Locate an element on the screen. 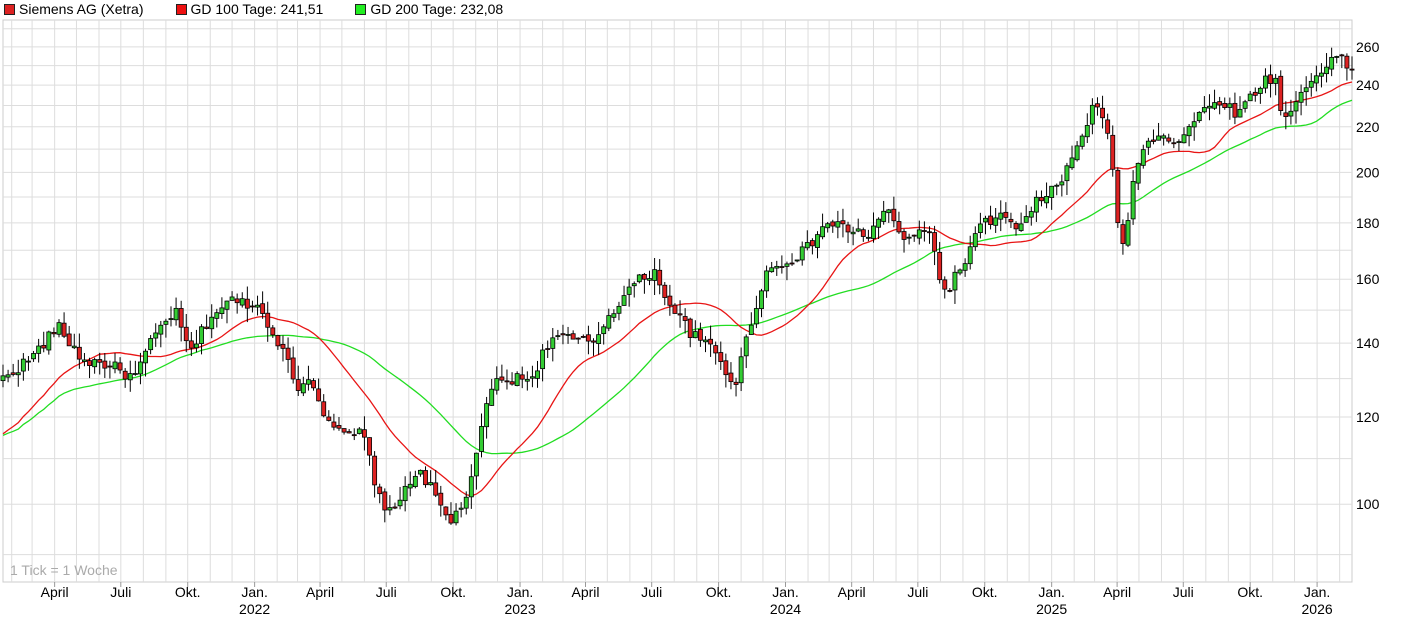 The image size is (1410, 630). legend-item-ma100: GD 100 Tage: 241,51 is located at coordinates (249, 9).